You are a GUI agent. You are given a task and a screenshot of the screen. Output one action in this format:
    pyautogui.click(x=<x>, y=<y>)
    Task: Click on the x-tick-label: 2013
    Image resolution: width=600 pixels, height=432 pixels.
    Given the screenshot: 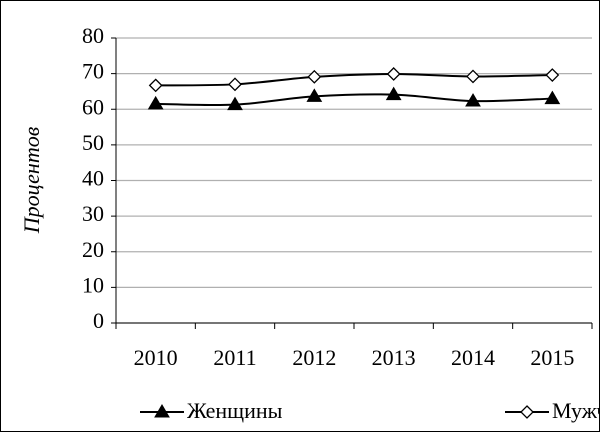 What is the action you would take?
    pyautogui.click(x=394, y=357)
    